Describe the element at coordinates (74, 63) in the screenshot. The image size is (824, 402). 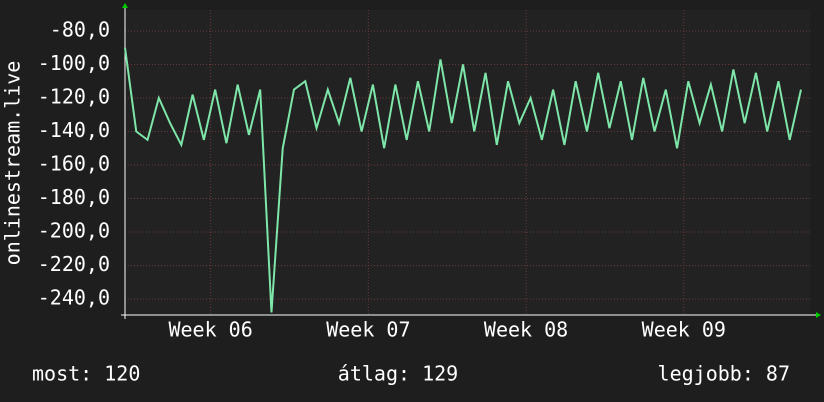
I see `y-tick-label: -100,0` at that location.